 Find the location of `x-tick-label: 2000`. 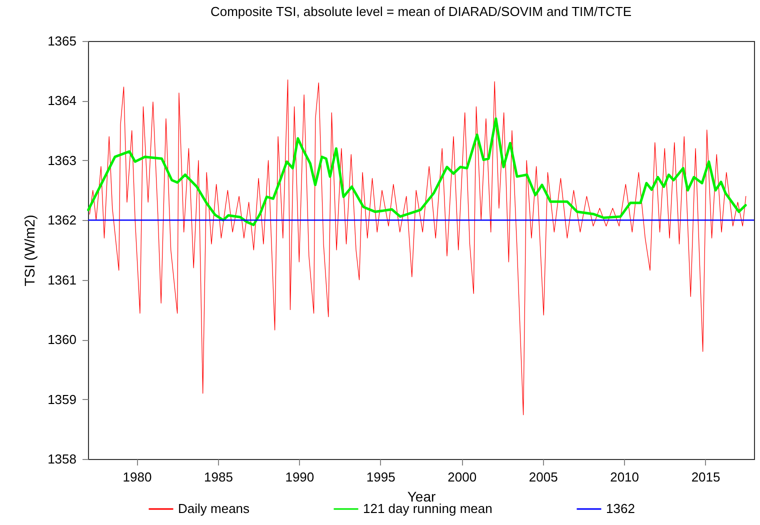

x-tick-label: 2000 is located at coordinates (462, 477).